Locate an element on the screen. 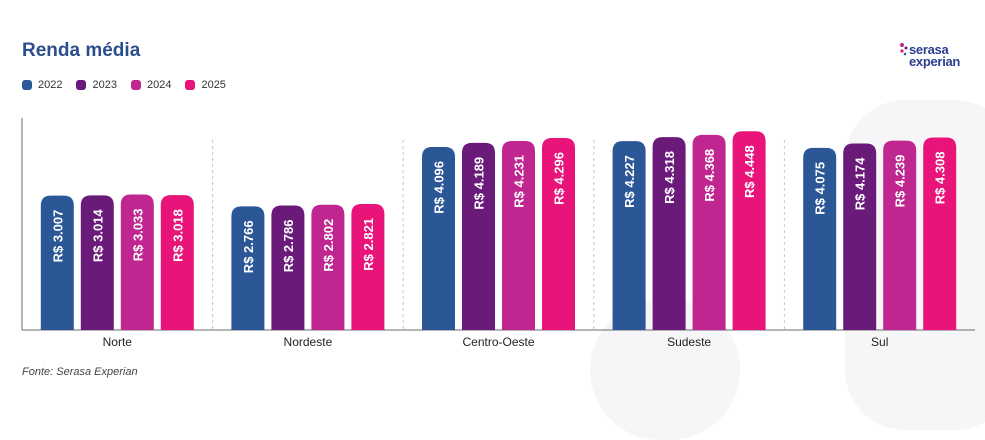  logo-line2: experian is located at coordinates (935, 61).